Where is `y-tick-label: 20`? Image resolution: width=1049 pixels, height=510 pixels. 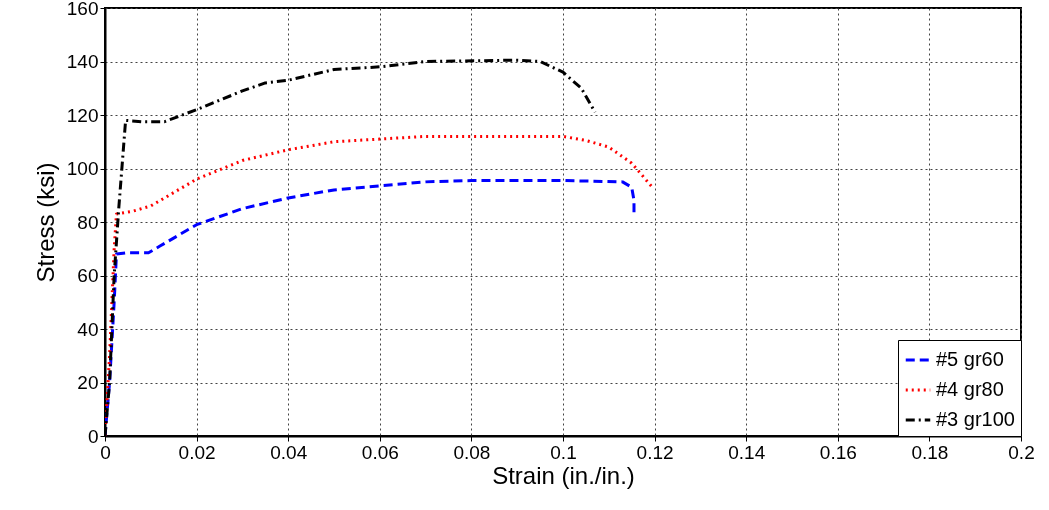 y-tick-label: 20 is located at coordinates (88, 382).